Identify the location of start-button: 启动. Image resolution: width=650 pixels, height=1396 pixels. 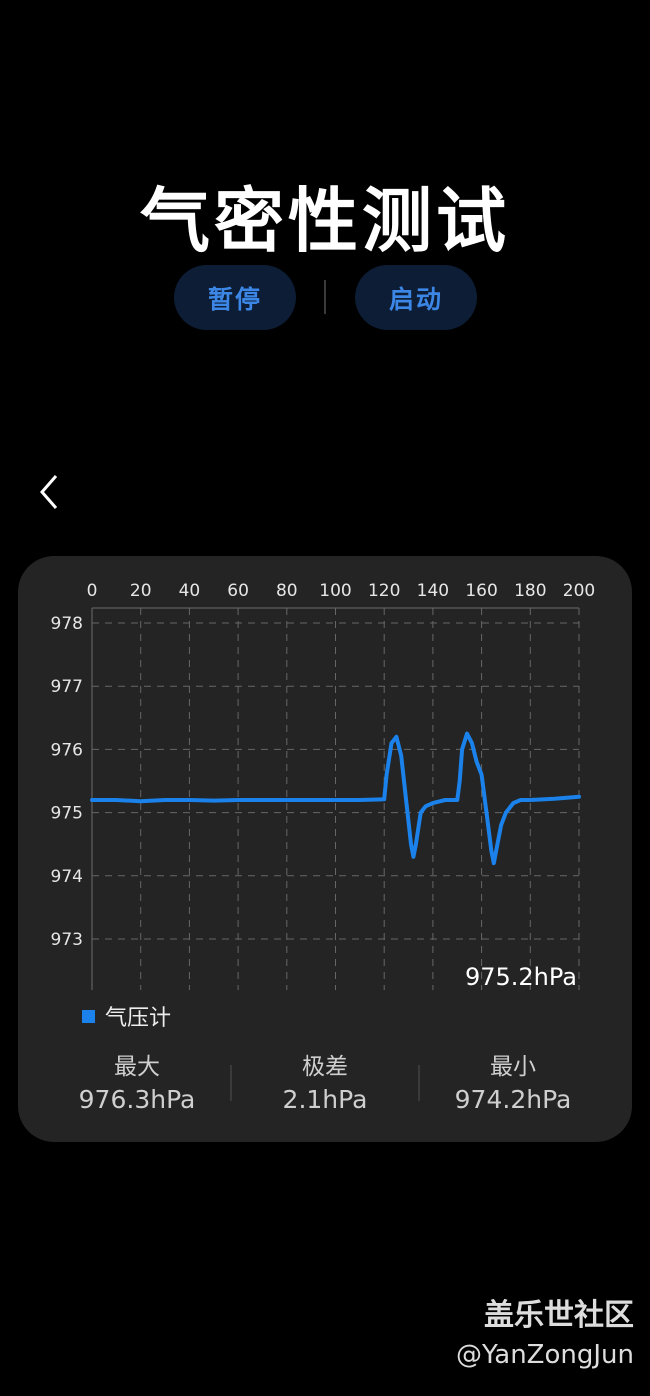
(416, 297).